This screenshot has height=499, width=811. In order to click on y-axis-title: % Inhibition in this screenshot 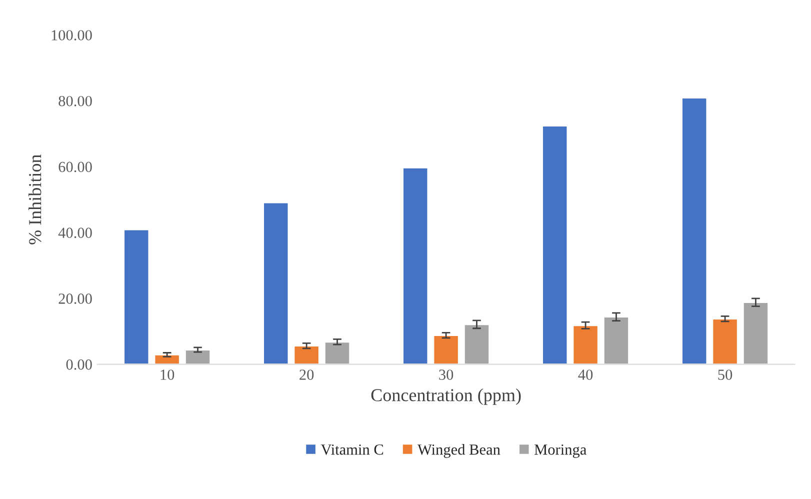, I will do `click(35, 199)`.